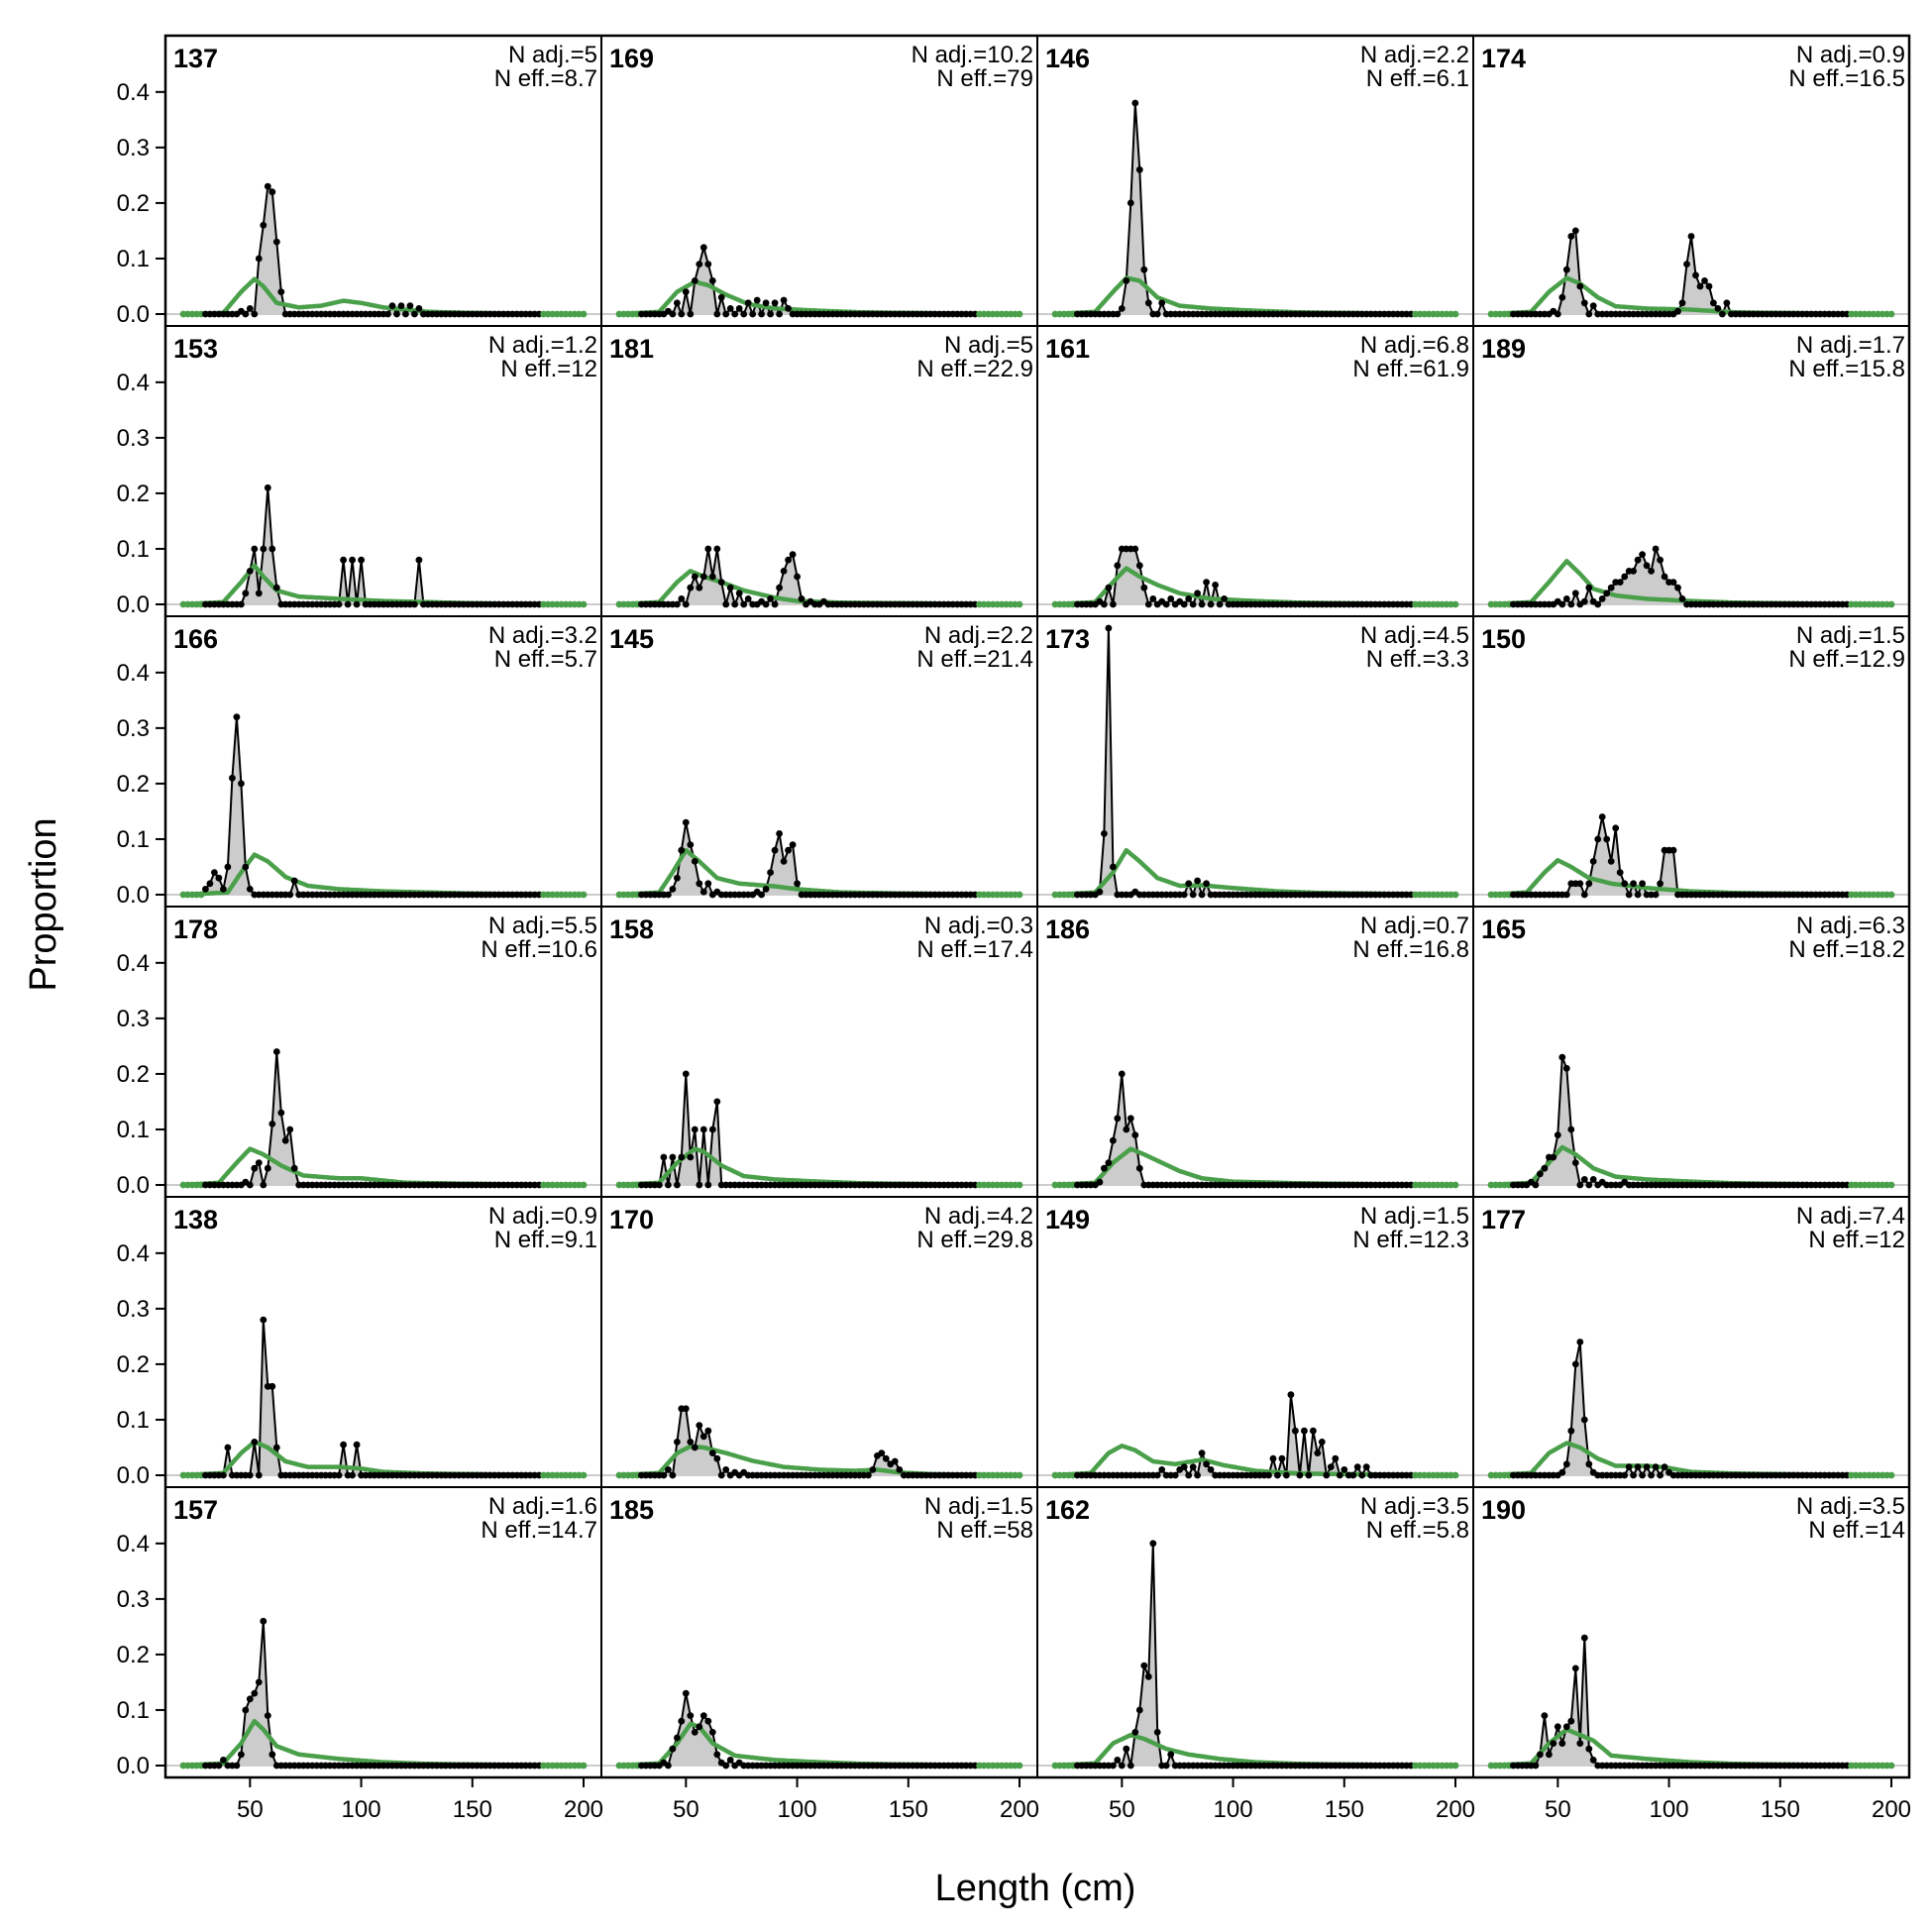 This screenshot has height=1932, width=1932. Describe the element at coordinates (1255, 1052) in the screenshot. I see `panel-186: 186 N adj.=0.7N eff.=16.8` at that location.